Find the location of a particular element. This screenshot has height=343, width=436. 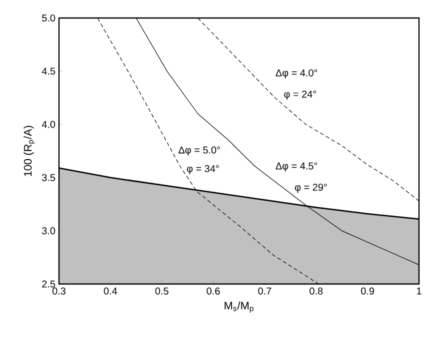

y-tick-label: 3.0 is located at coordinates (49, 230).